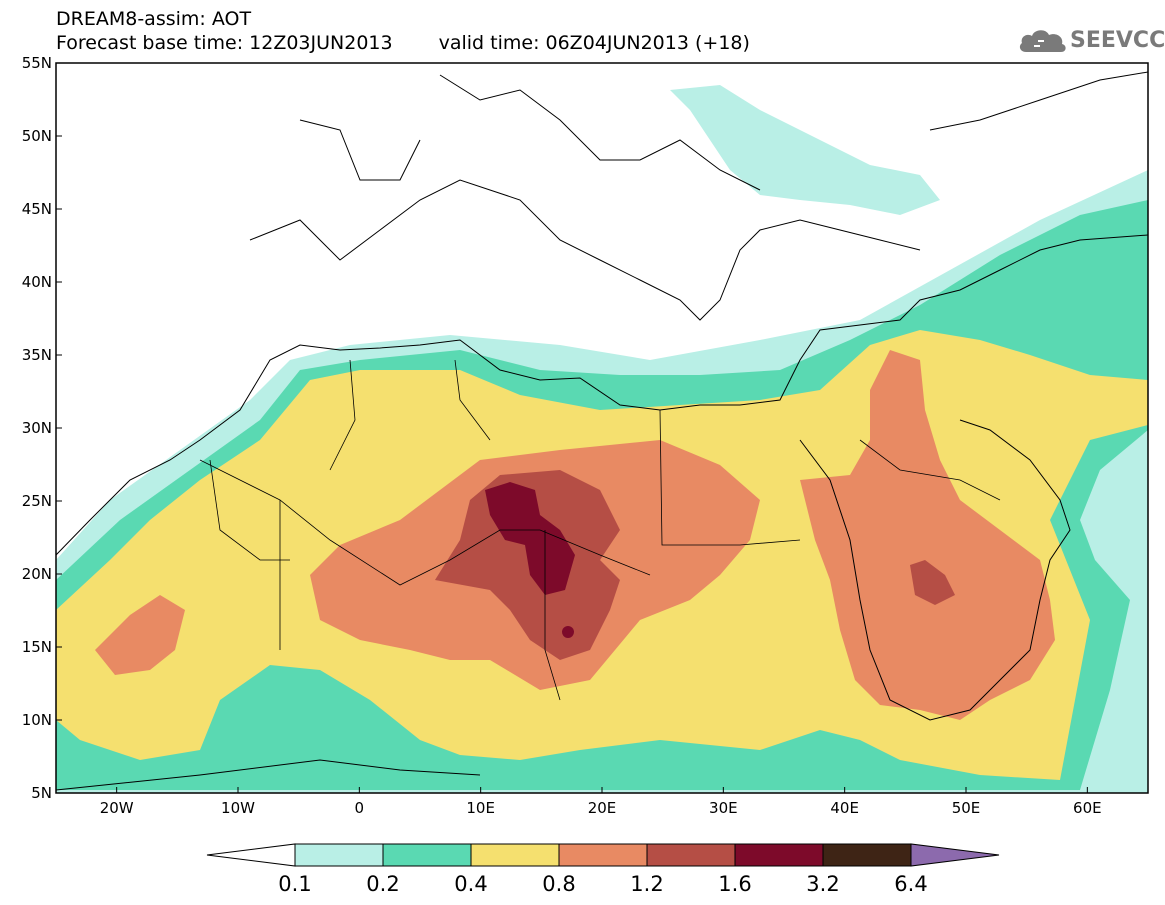 This screenshot has height=905, width=1165. Describe the element at coordinates (646, 884) in the screenshot. I see `colorbar-label: 1.2` at that location.